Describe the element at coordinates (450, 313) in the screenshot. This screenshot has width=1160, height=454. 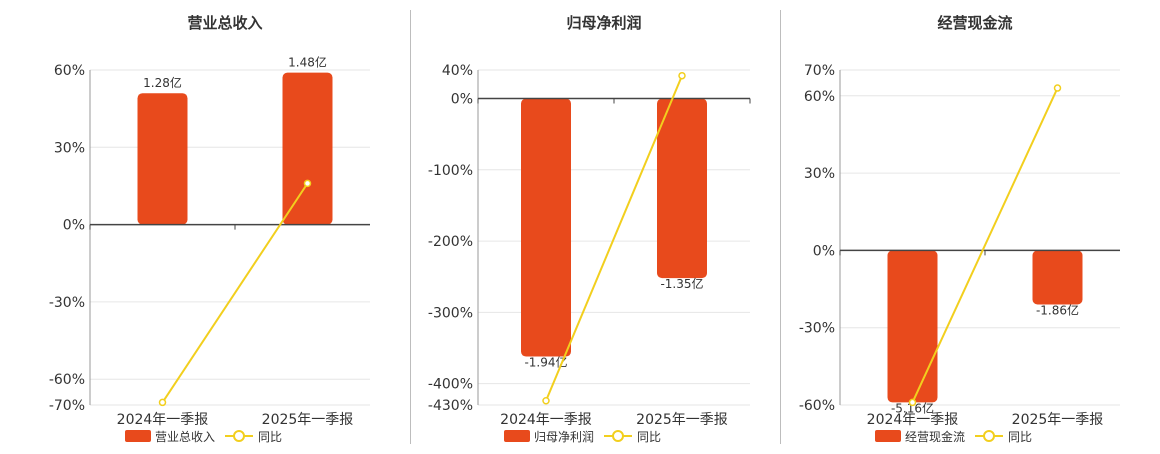
I see `y-tick-label: -300%` at that location.